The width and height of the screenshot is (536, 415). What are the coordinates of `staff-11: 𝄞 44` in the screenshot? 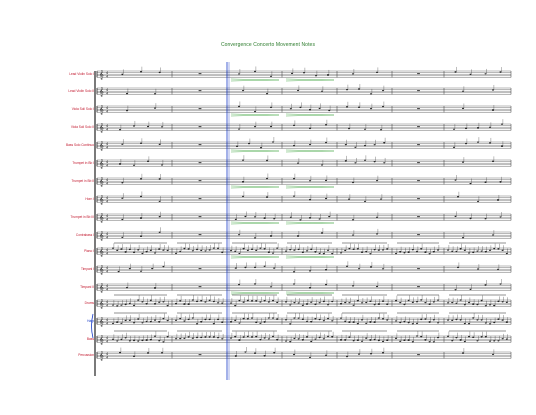 It's located at (304, 250).